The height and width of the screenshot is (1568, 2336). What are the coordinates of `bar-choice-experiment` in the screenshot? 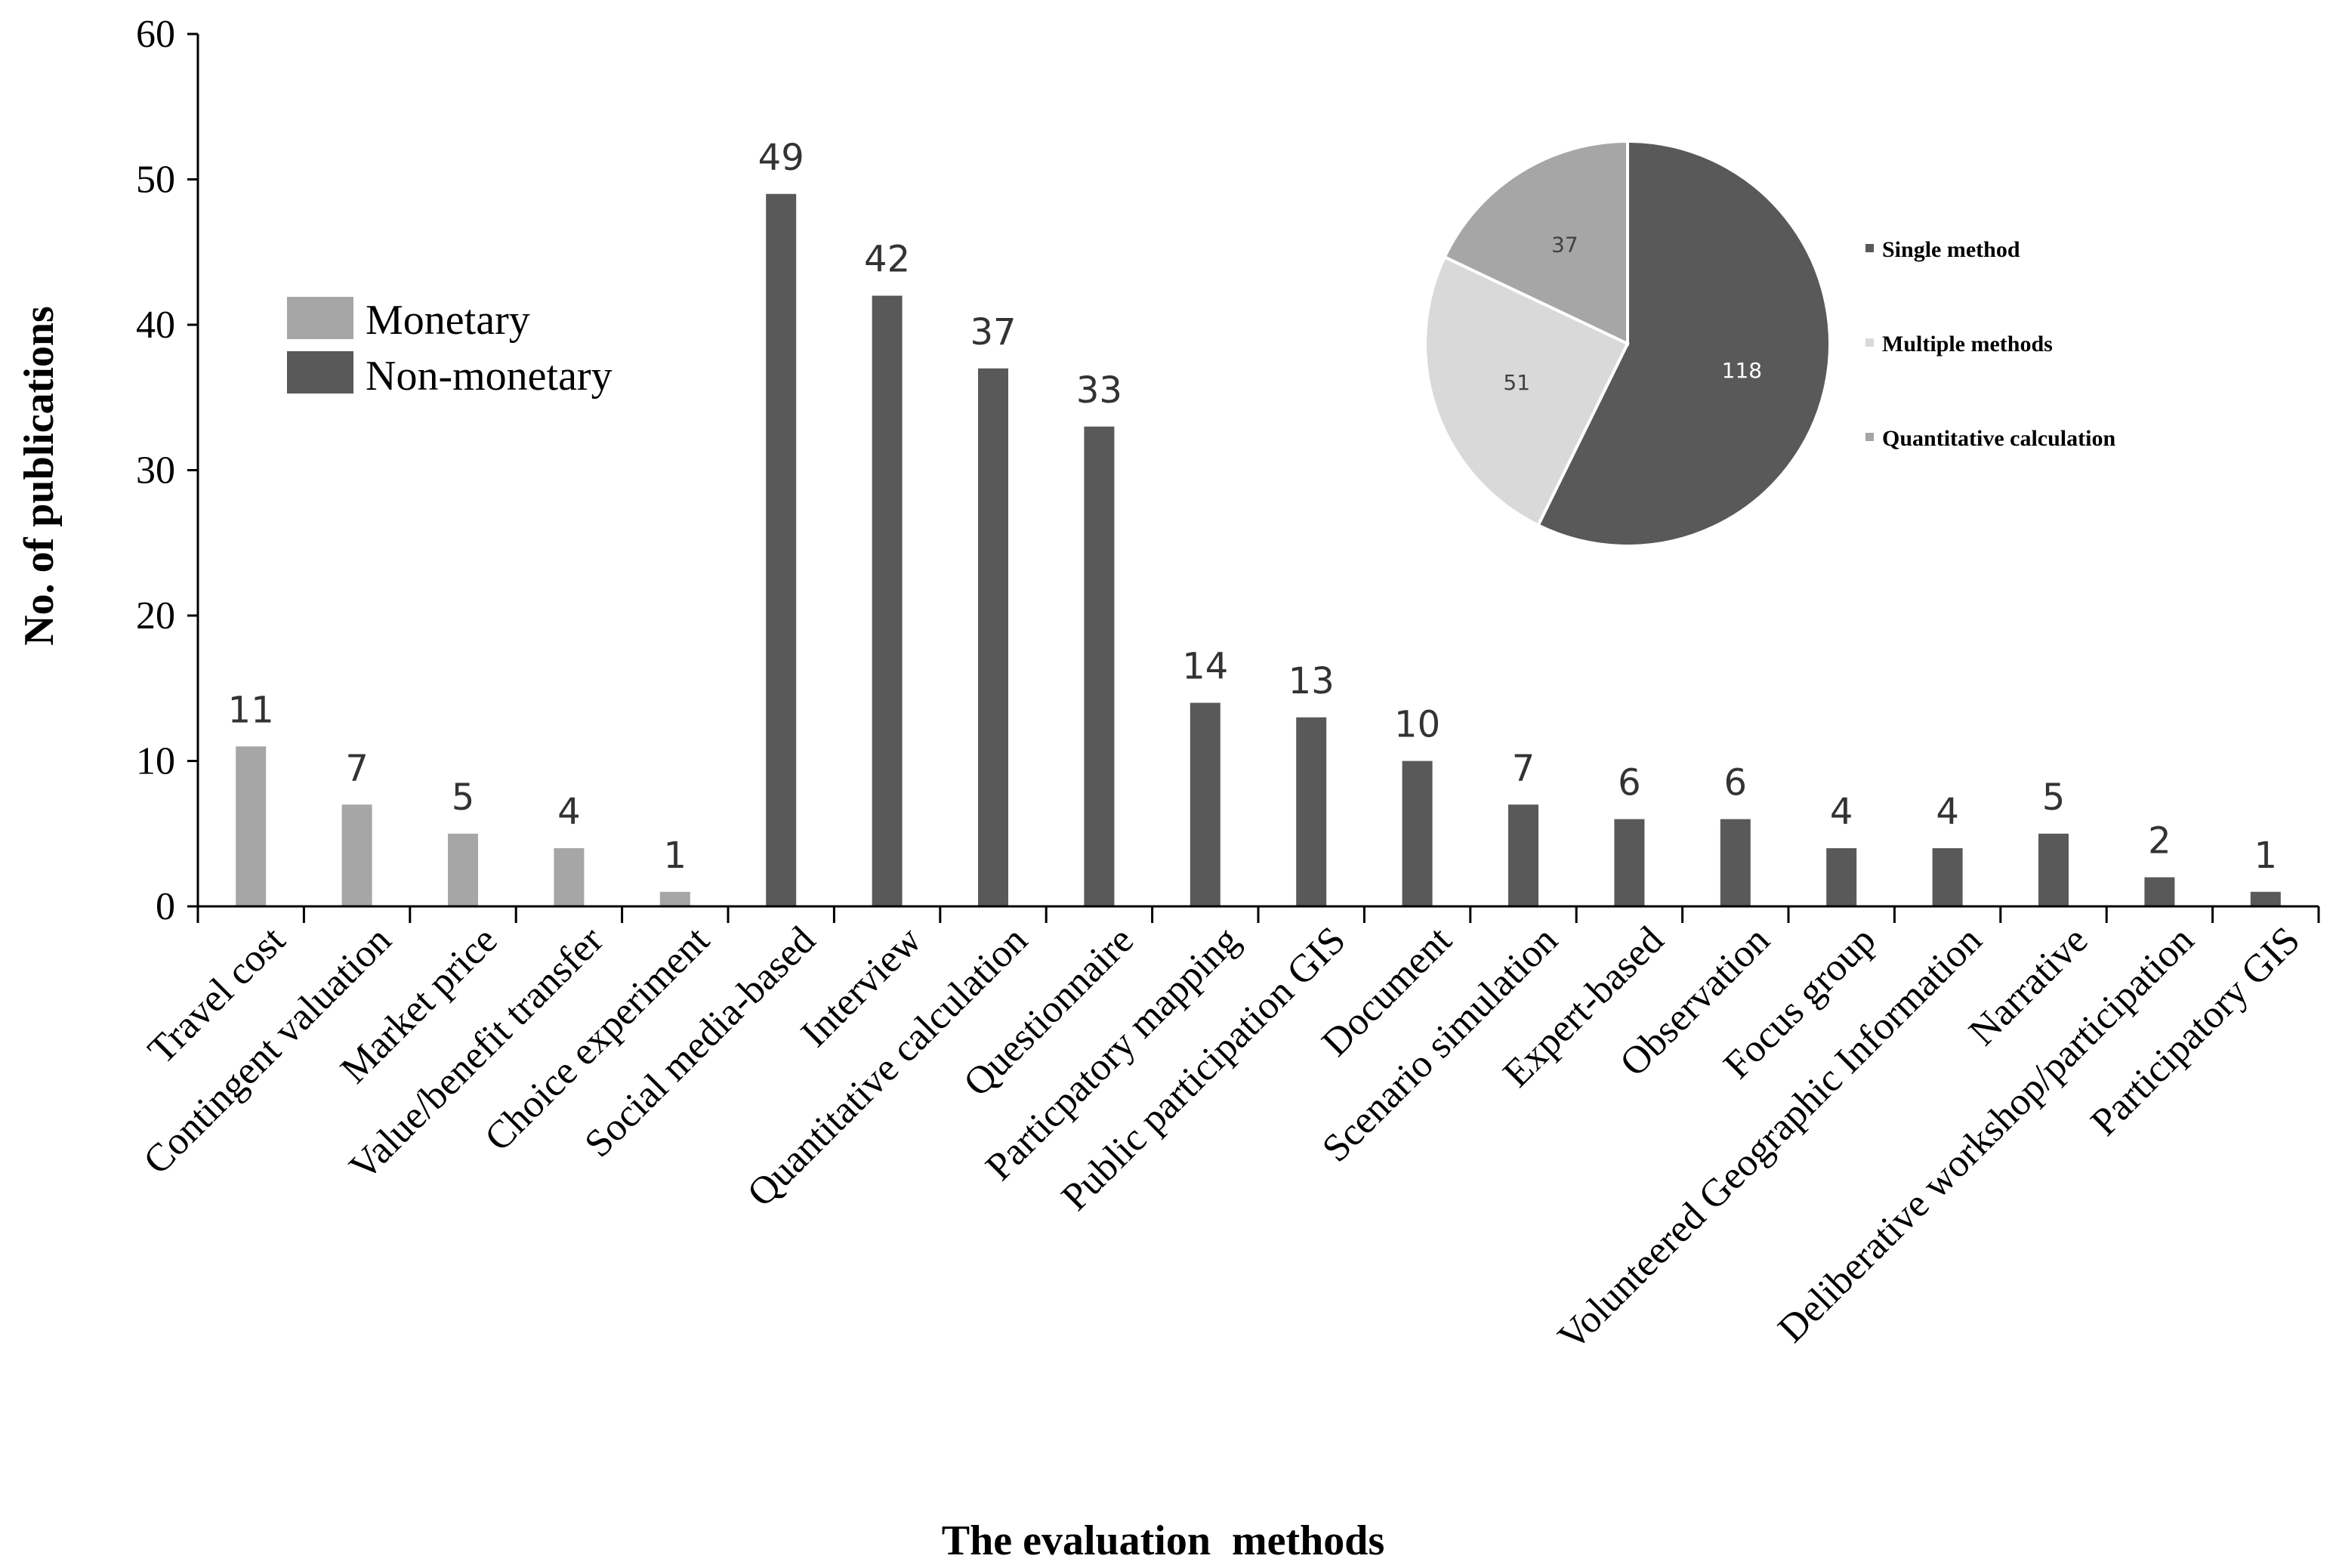 It's located at (674, 899).